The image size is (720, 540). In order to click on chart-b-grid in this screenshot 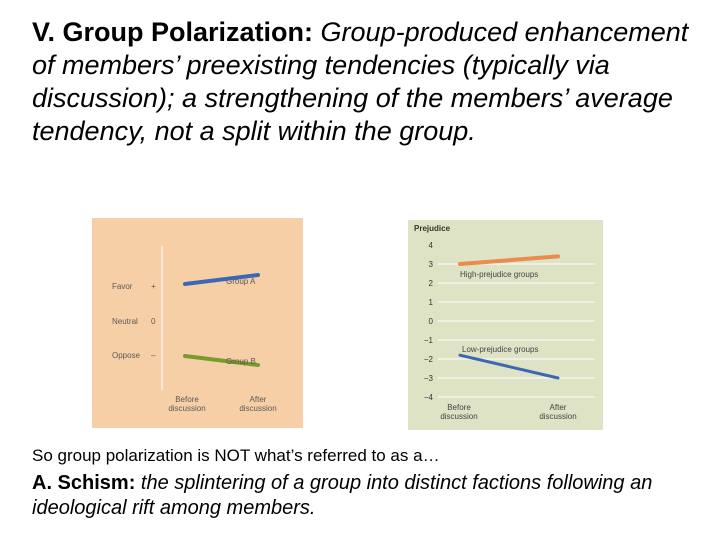, I will do `click(516, 330)`.